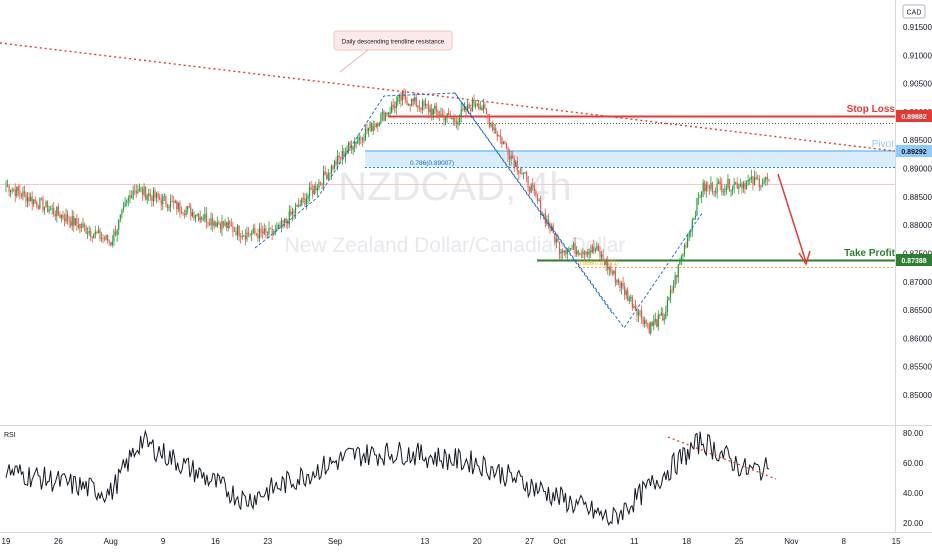  Describe the element at coordinates (917, 225) in the screenshot. I see `price-tick-7: 0.88000` at that location.